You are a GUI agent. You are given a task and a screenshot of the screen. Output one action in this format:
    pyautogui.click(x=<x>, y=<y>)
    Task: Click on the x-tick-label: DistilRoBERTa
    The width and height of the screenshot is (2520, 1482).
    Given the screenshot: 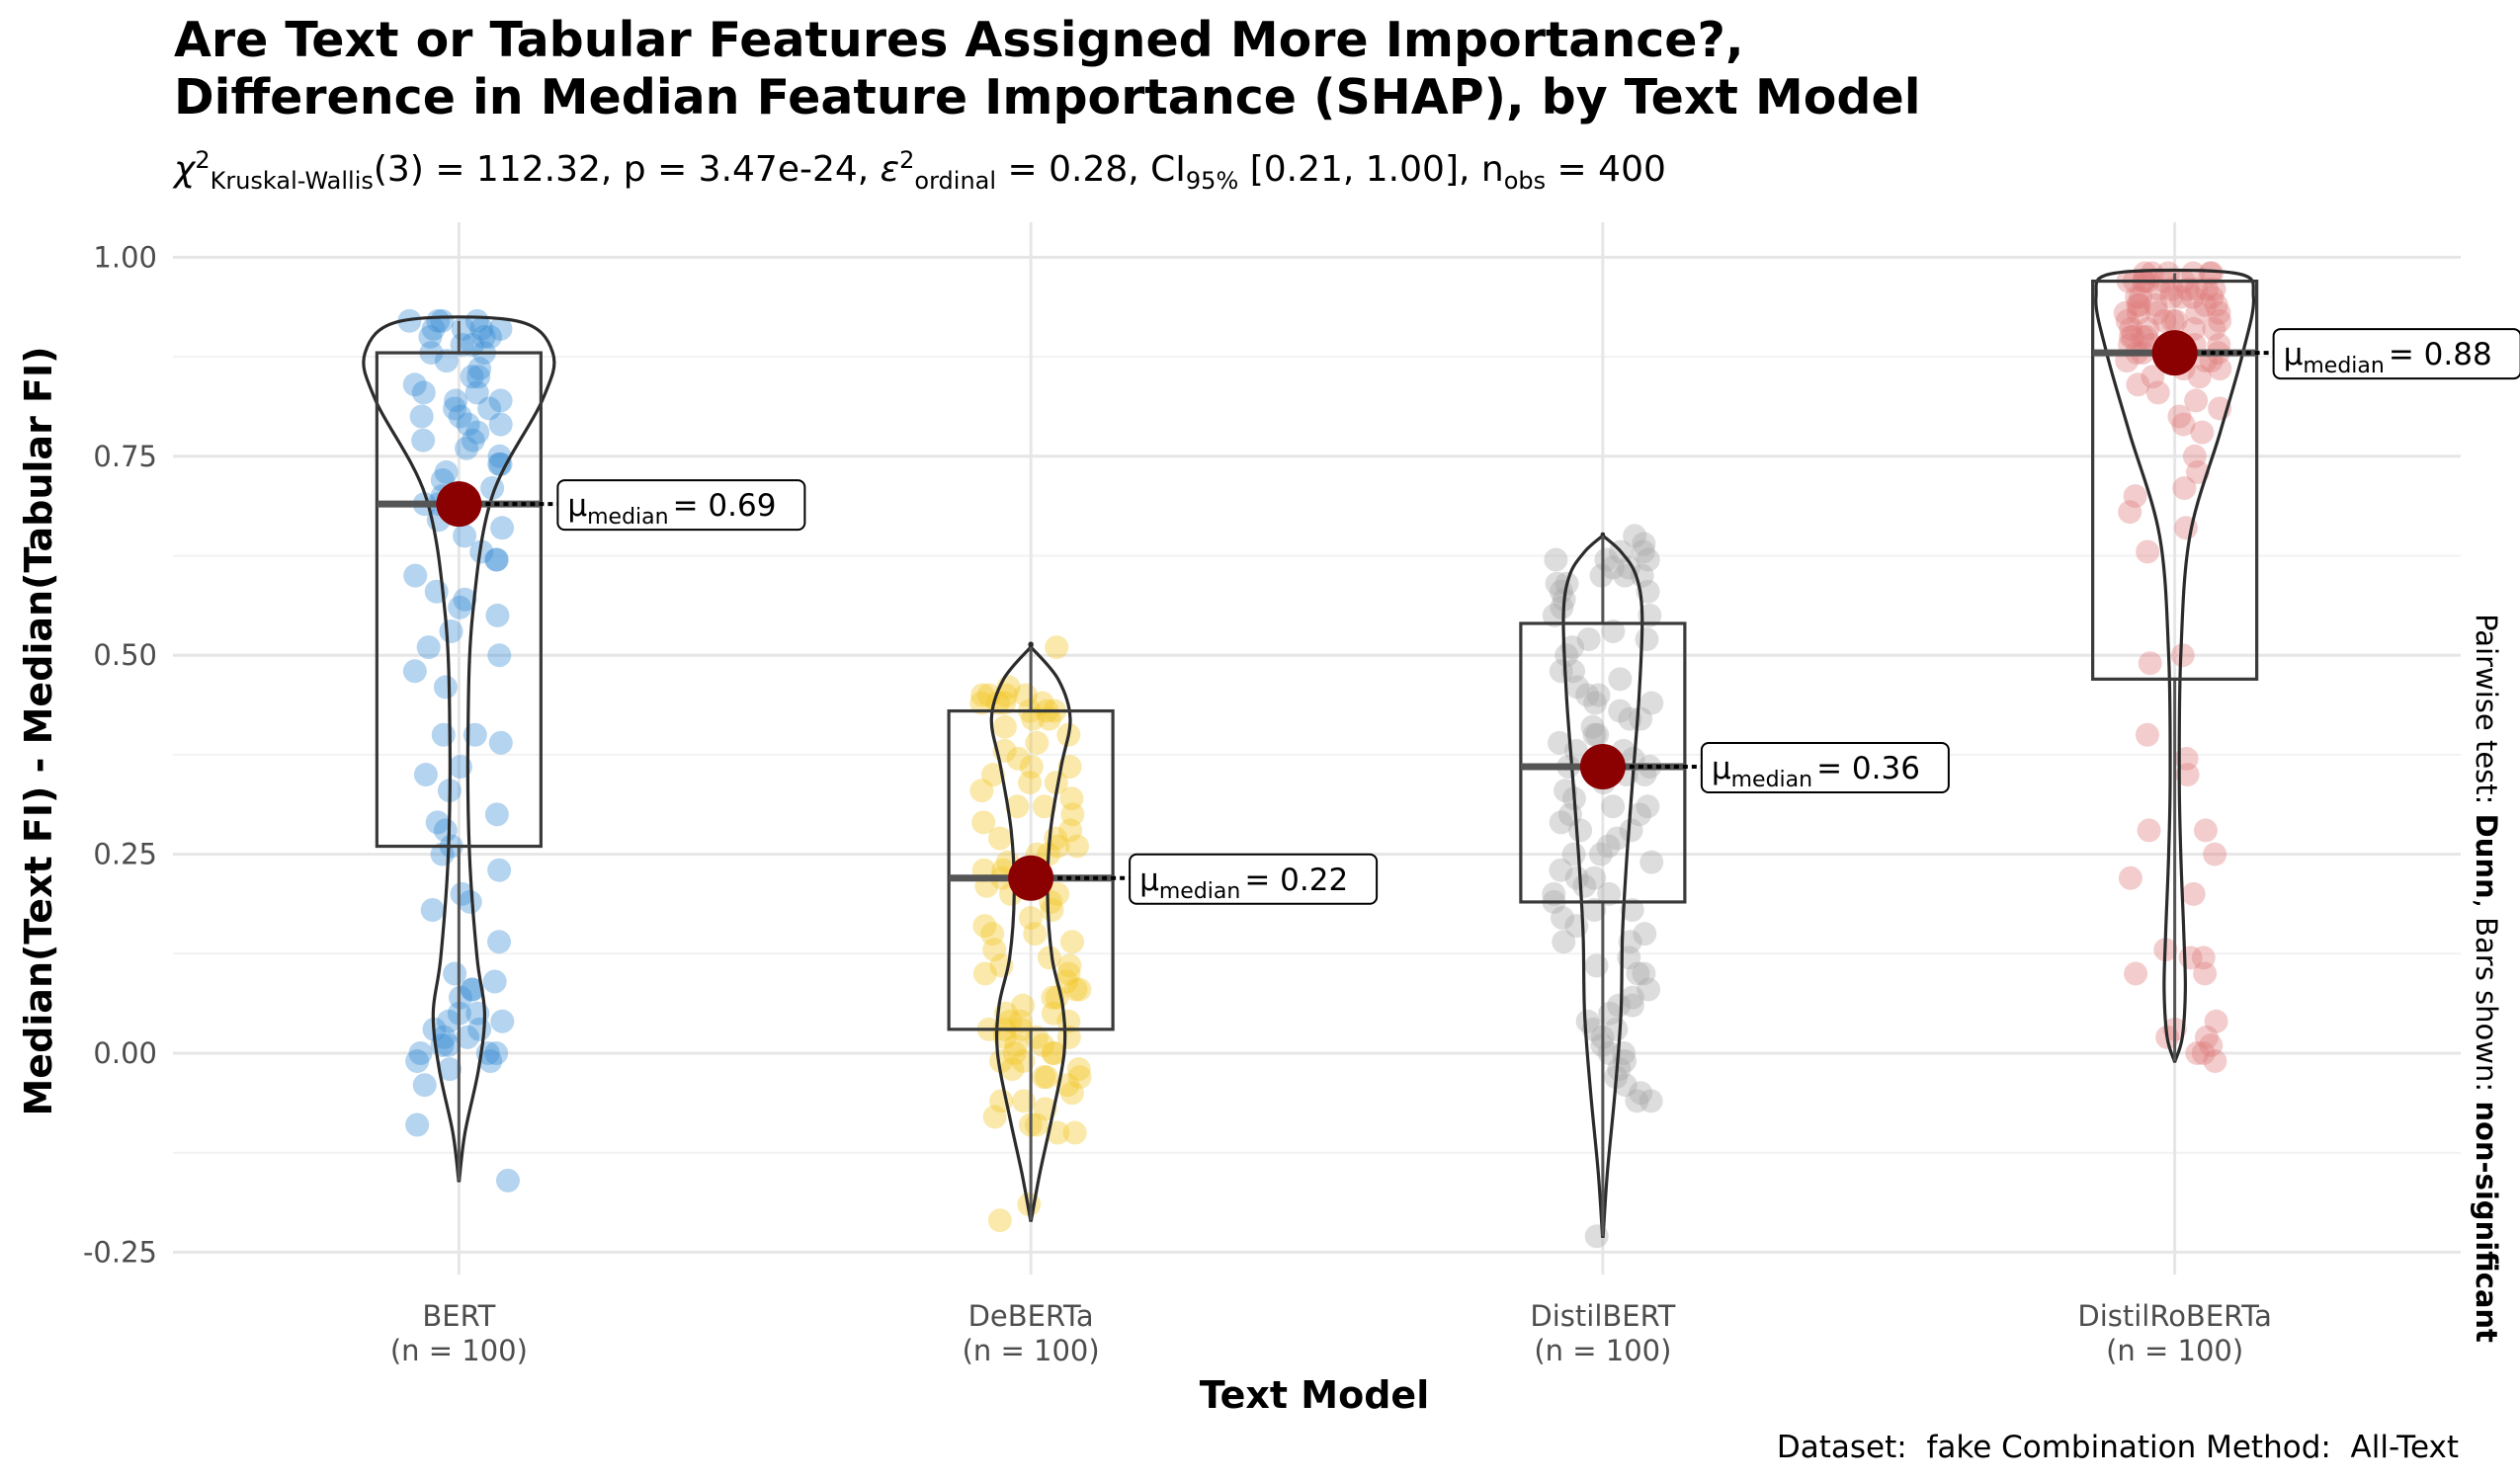 What is the action you would take?
    pyautogui.click(x=2174, y=1316)
    